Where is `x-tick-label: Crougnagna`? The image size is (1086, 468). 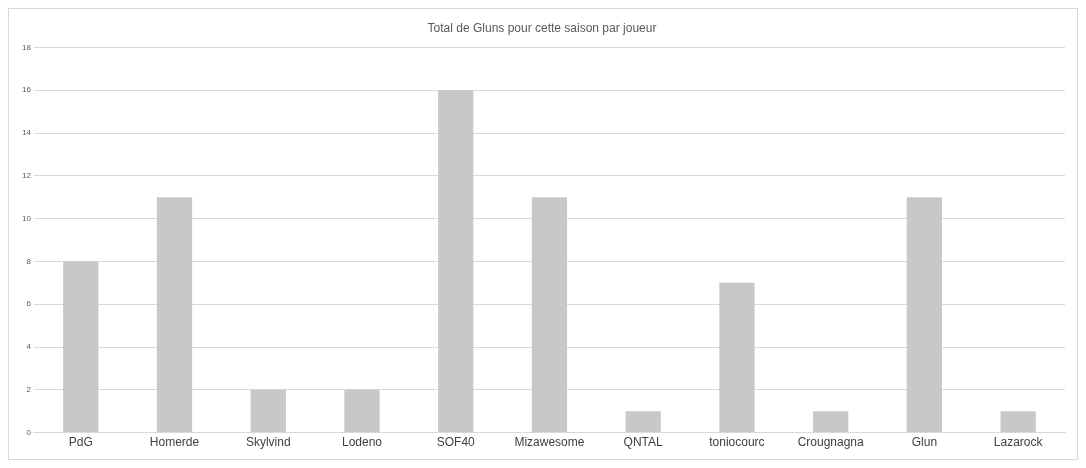
x-tick-label: Crougnagna is located at coordinates (831, 442).